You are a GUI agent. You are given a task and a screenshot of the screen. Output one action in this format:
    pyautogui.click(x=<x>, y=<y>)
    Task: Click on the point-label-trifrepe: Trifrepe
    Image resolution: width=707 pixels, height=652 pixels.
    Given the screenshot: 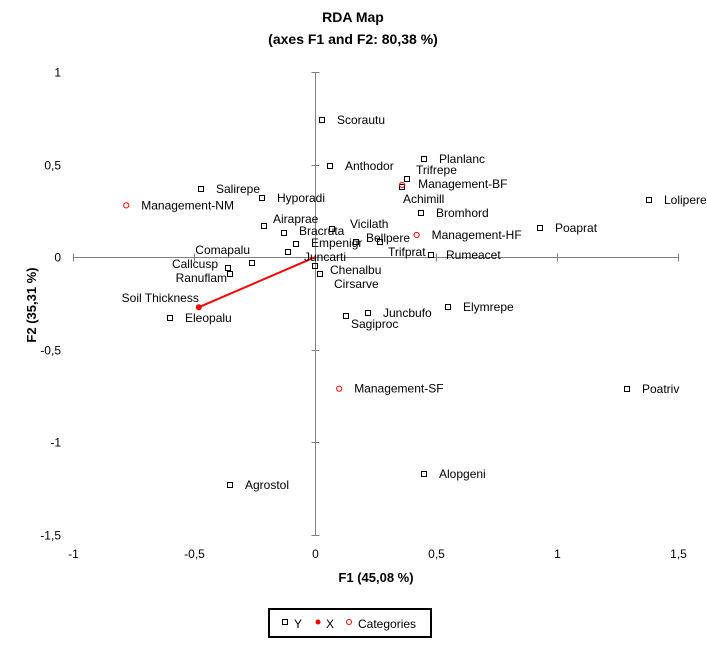 What is the action you would take?
    pyautogui.click(x=436, y=170)
    